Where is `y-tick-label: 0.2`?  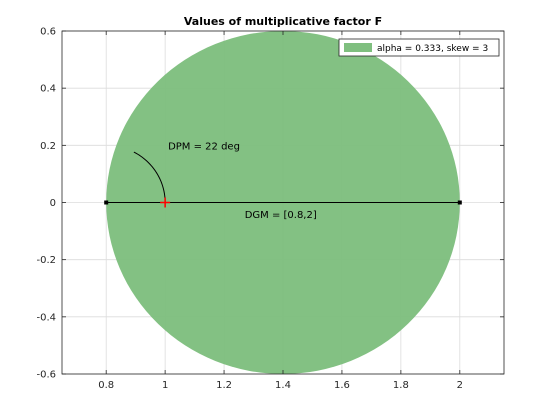 y-tick-label: 0.2 is located at coordinates (48, 146).